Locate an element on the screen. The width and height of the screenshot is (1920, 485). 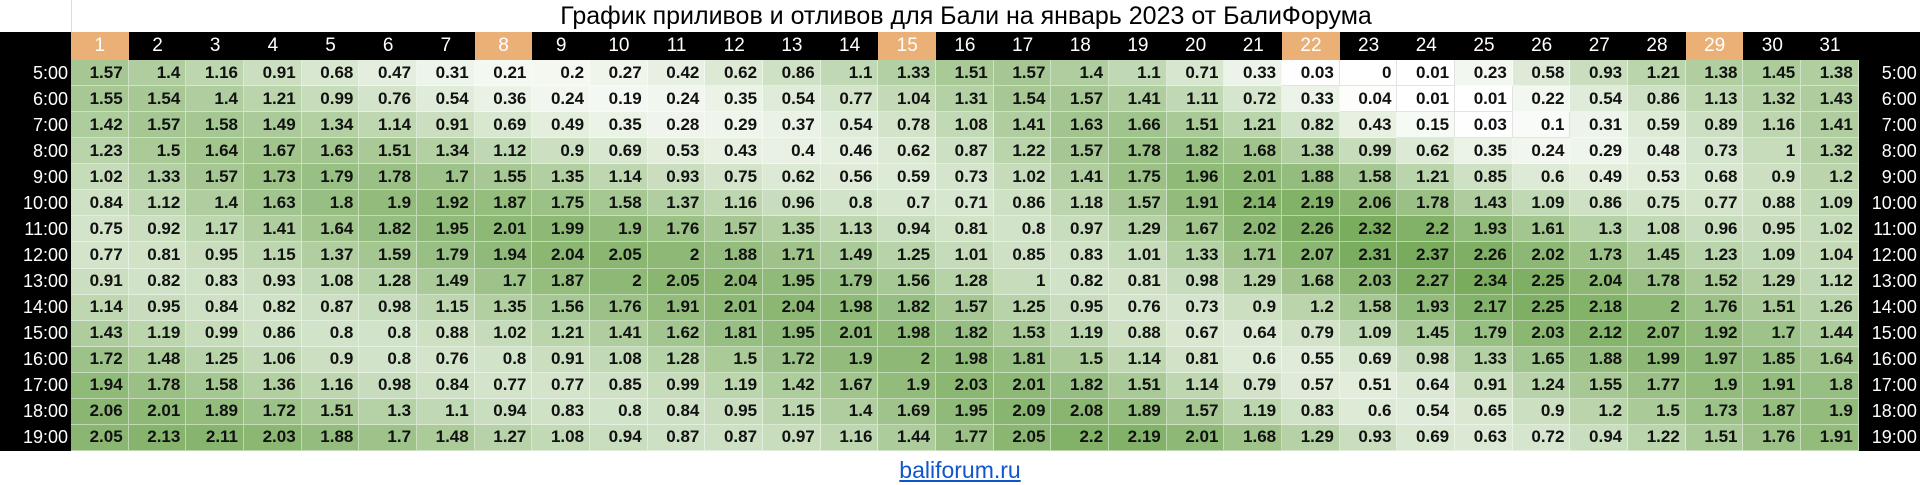
tide-value-cell: 1.82 is located at coordinates (1080, 385).